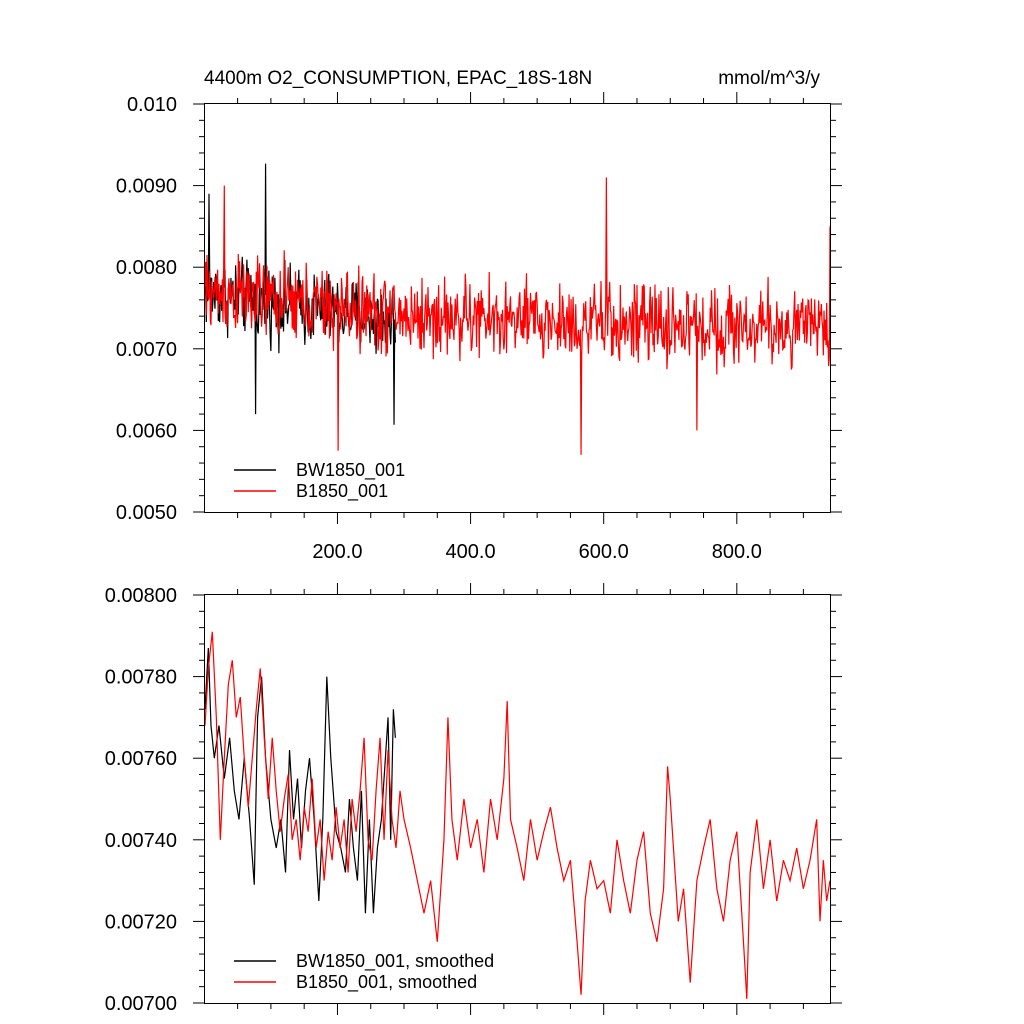 This screenshot has height=1024, width=1024. I want to click on top-x-tick-label: 400.0, so click(471, 552).